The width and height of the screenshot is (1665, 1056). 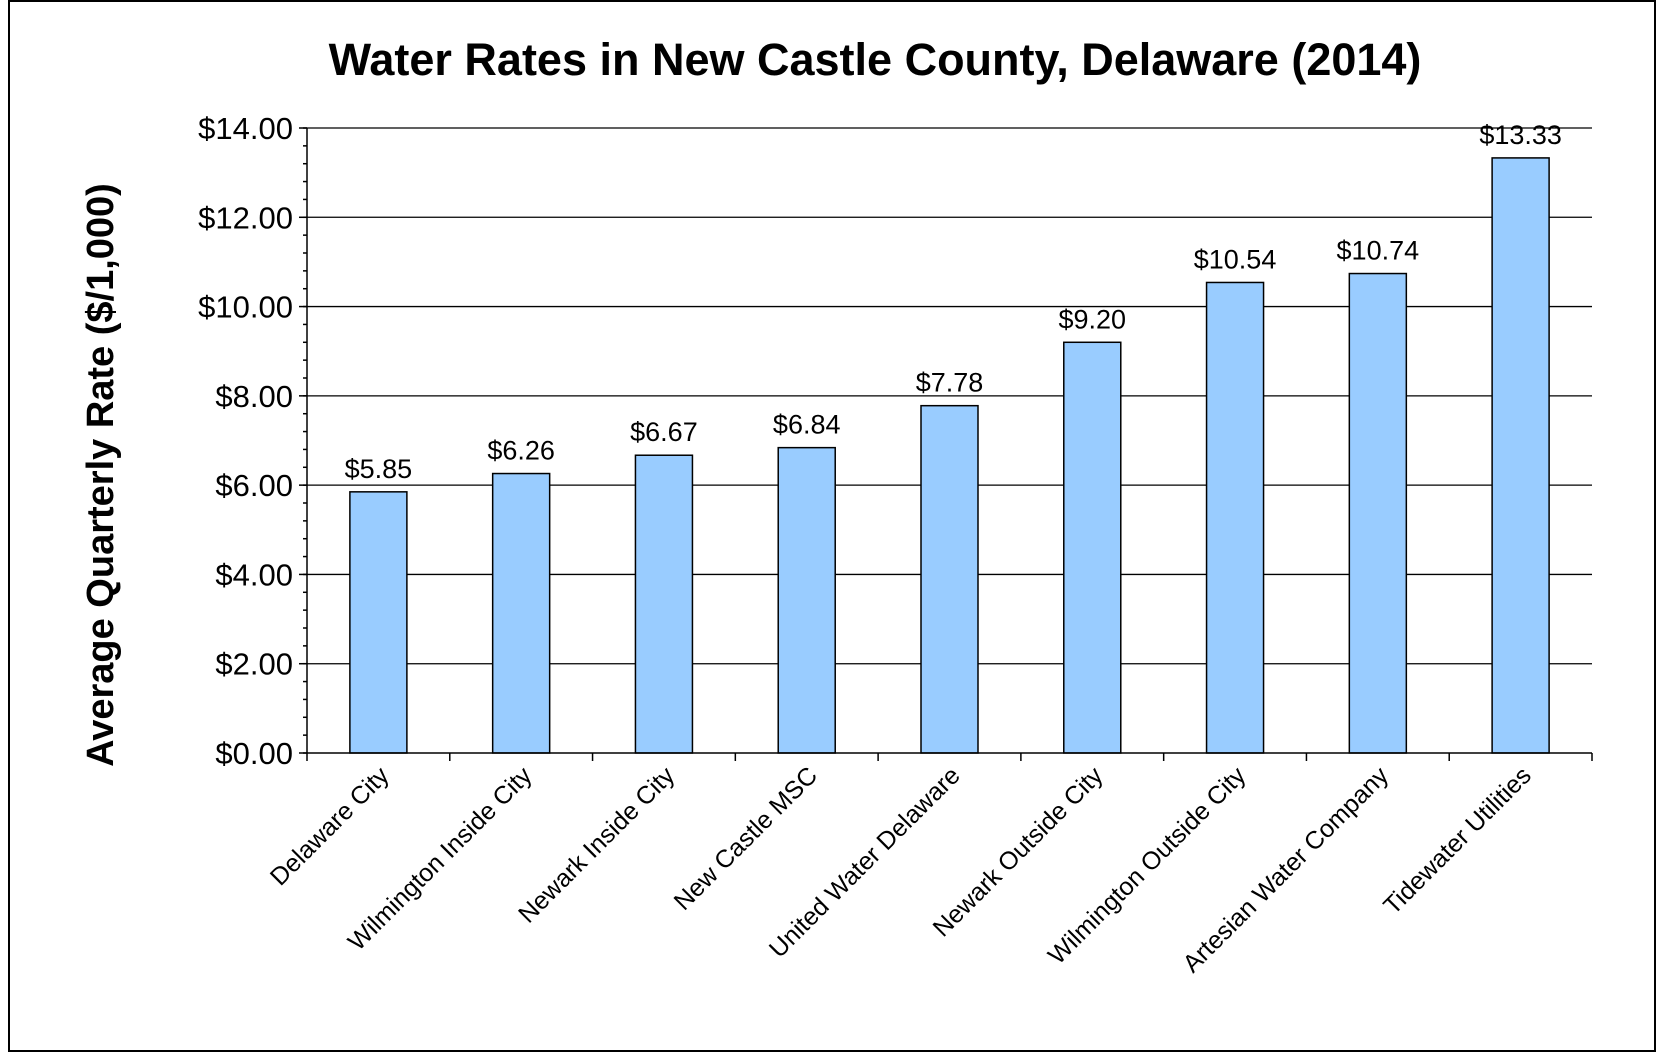 I want to click on data-label: $6.67, so click(x=664, y=432).